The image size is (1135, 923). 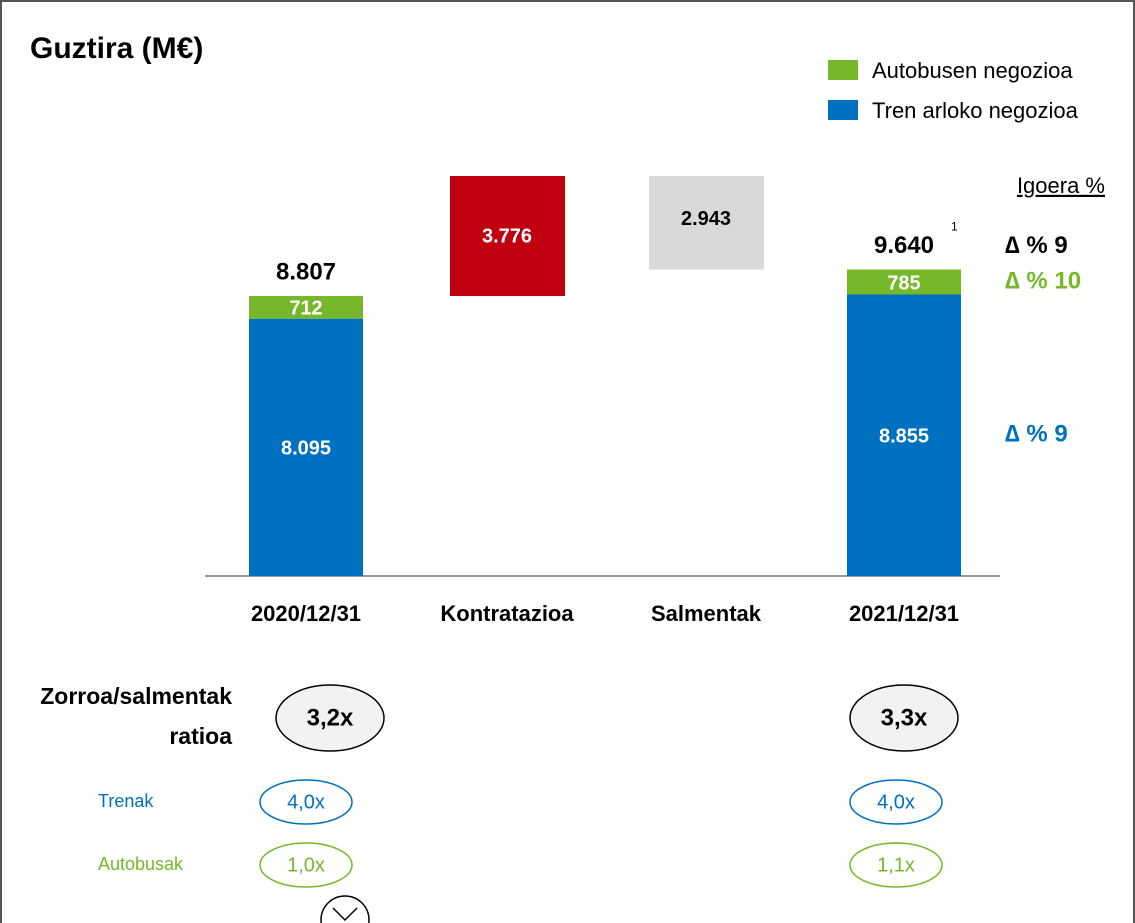 I want to click on value-label: 3.776, so click(x=507, y=236).